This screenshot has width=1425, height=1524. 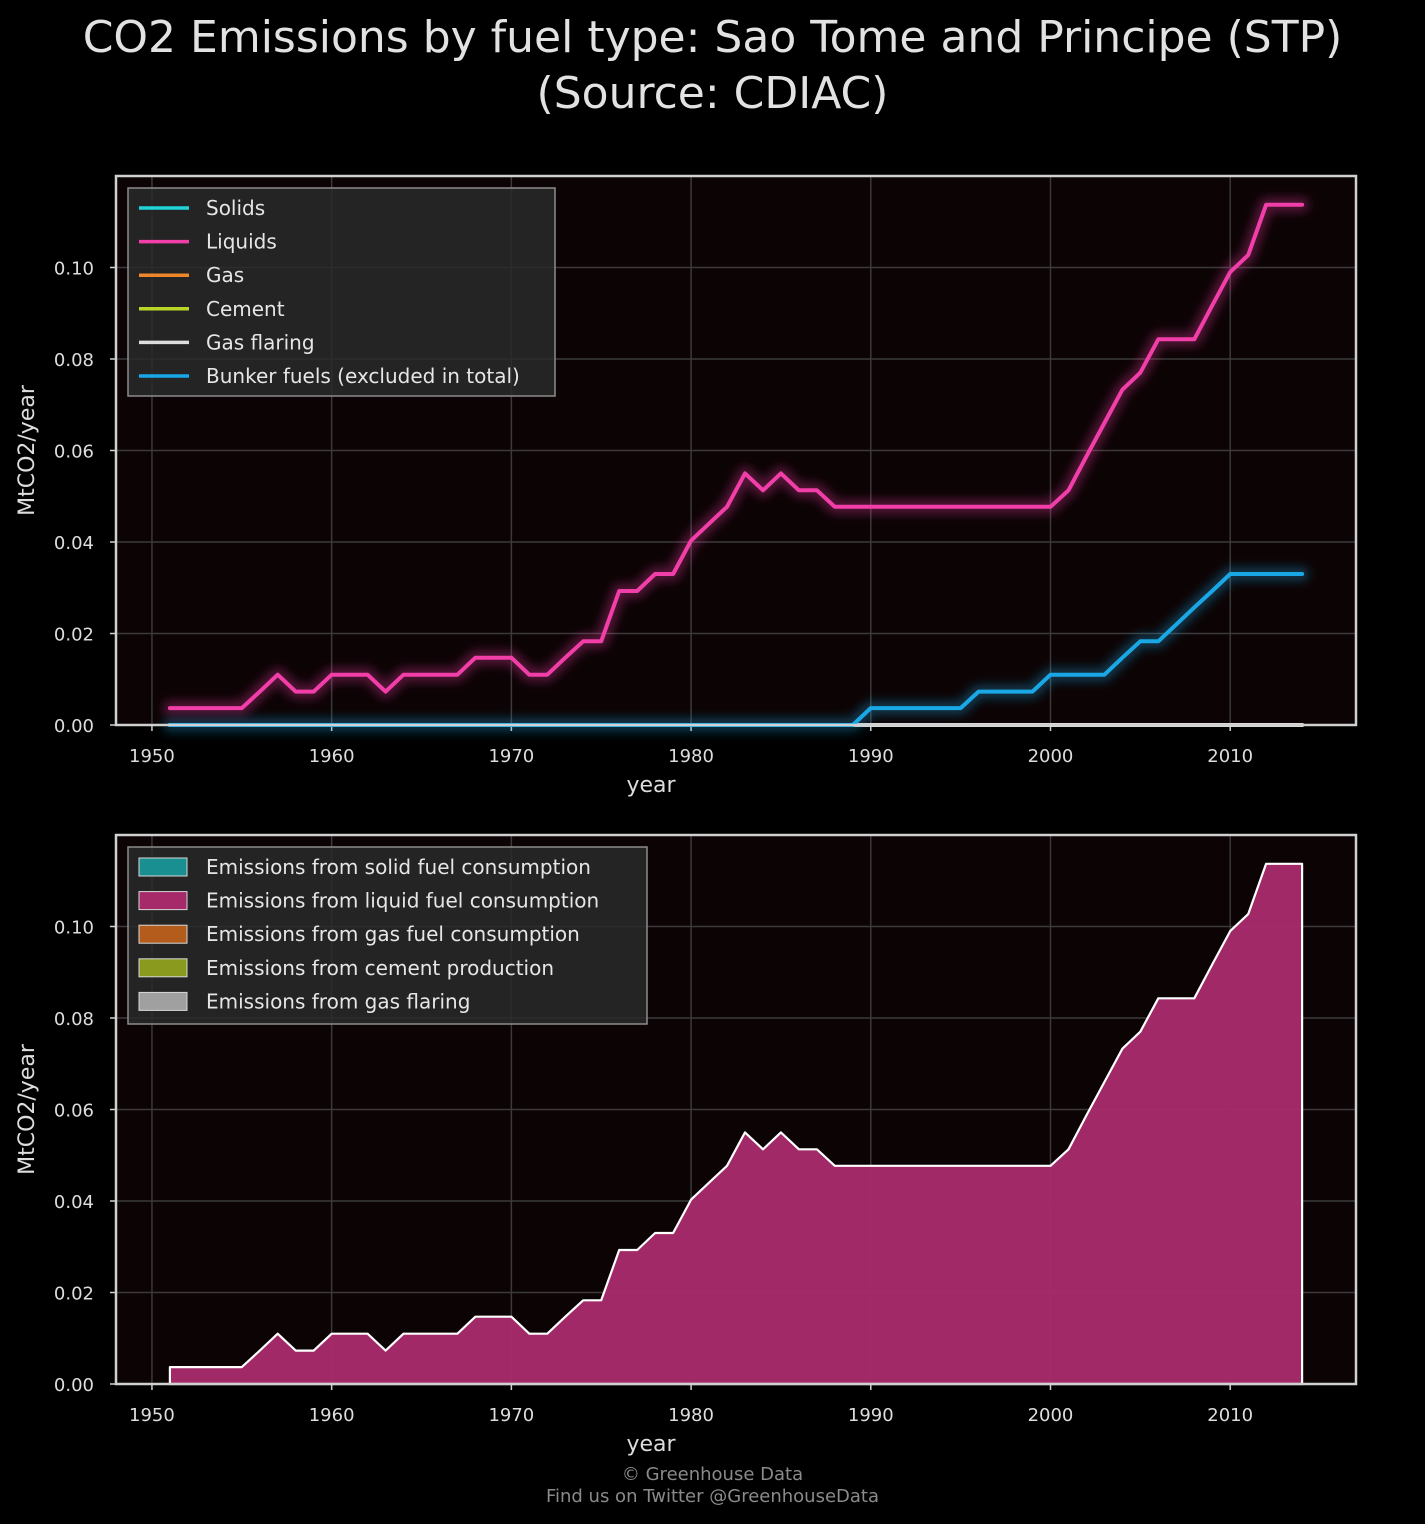 What do you see at coordinates (1051, 756) in the screenshot?
I see `top-x-tick-label-2000: 2000` at bounding box center [1051, 756].